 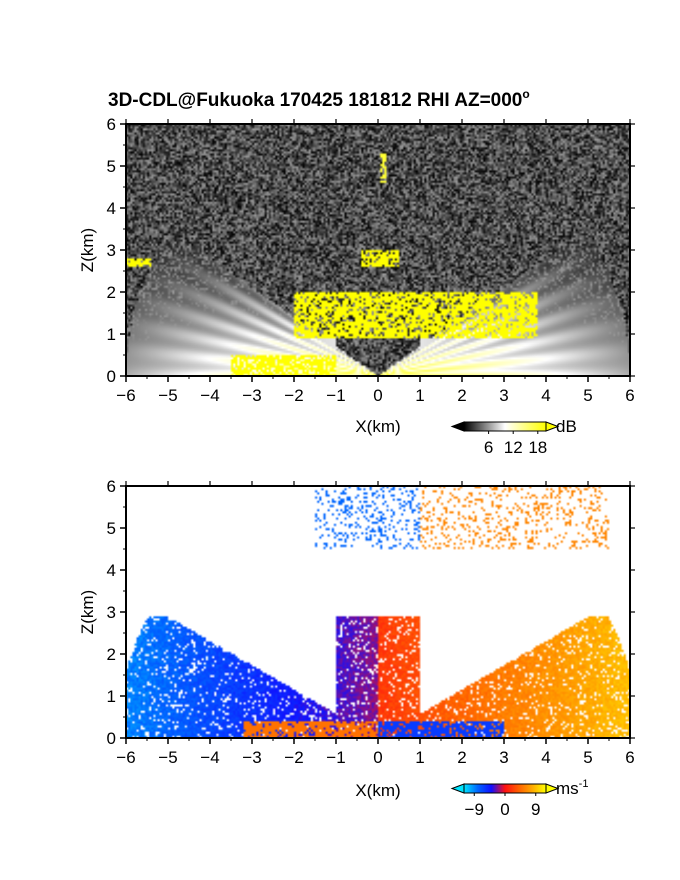 I want to click on colorbar-tick-label: 0, so click(x=504, y=809).